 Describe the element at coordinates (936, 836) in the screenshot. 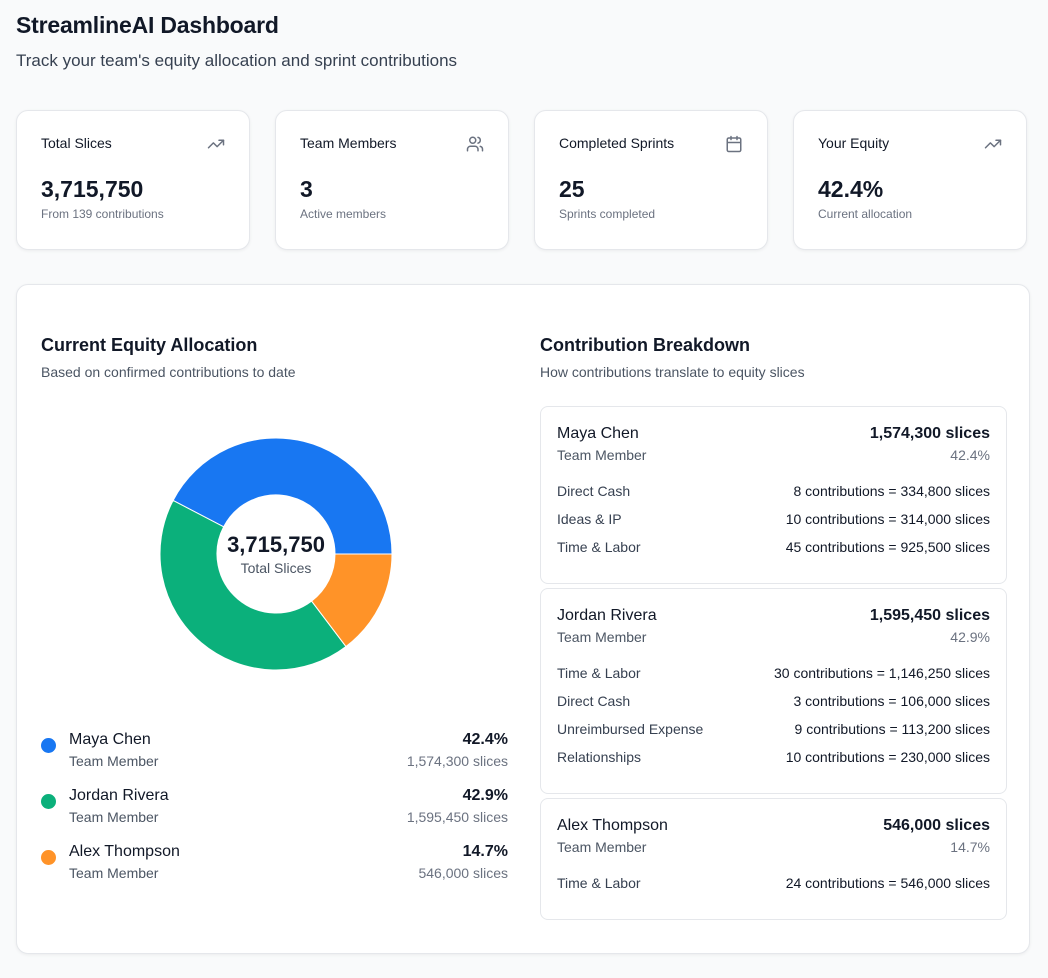

I see `member-totals: 546,000 slices 14.7%` at that location.